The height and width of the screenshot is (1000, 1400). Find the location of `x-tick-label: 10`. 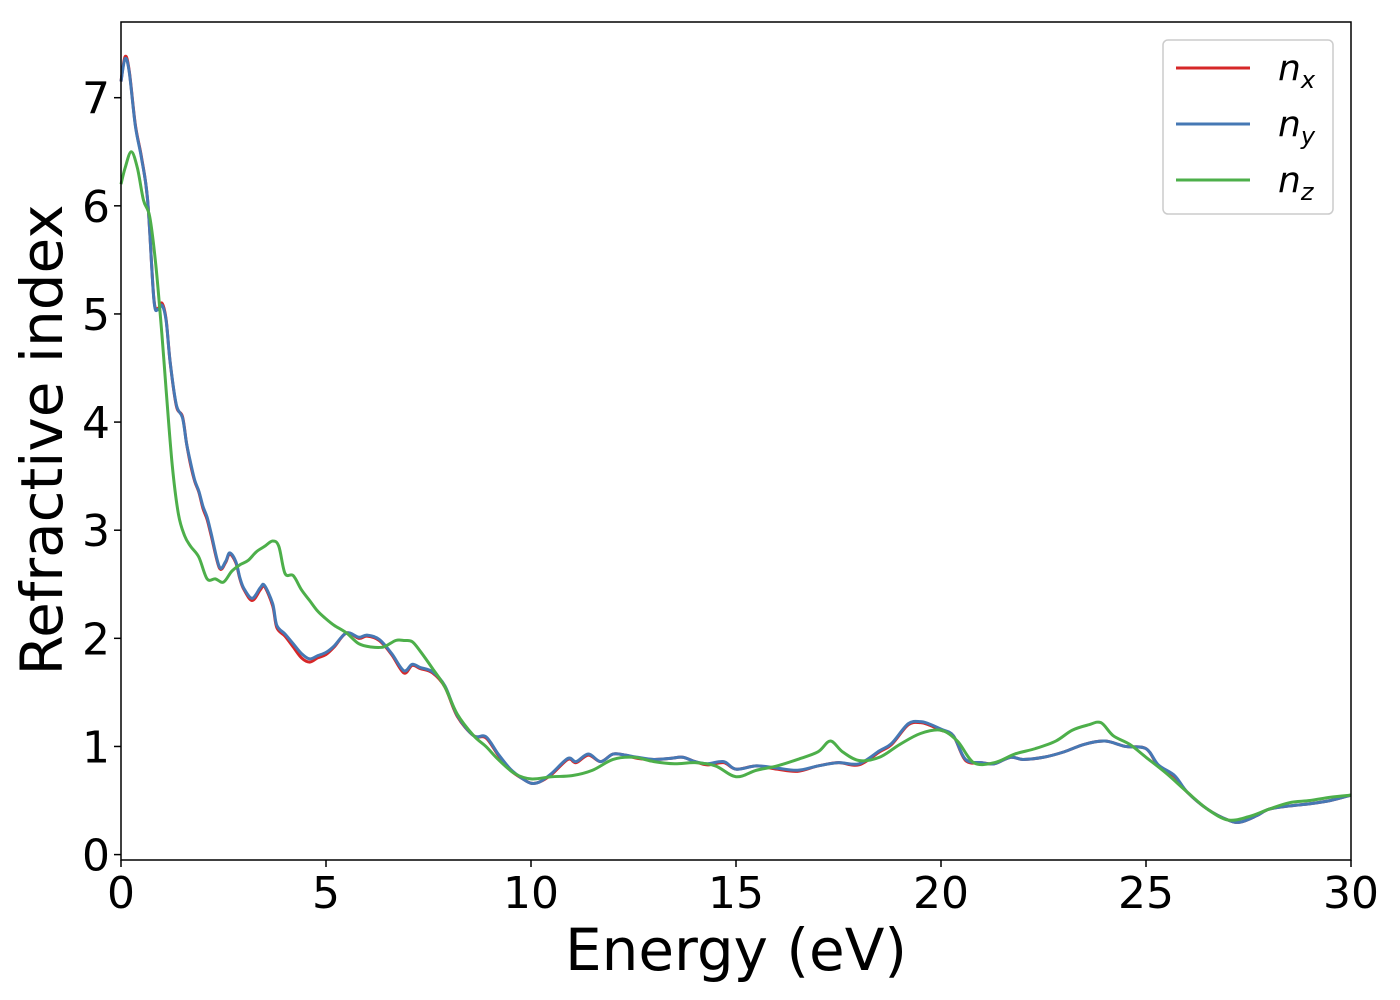

x-tick-label: 10 is located at coordinates (531, 893).